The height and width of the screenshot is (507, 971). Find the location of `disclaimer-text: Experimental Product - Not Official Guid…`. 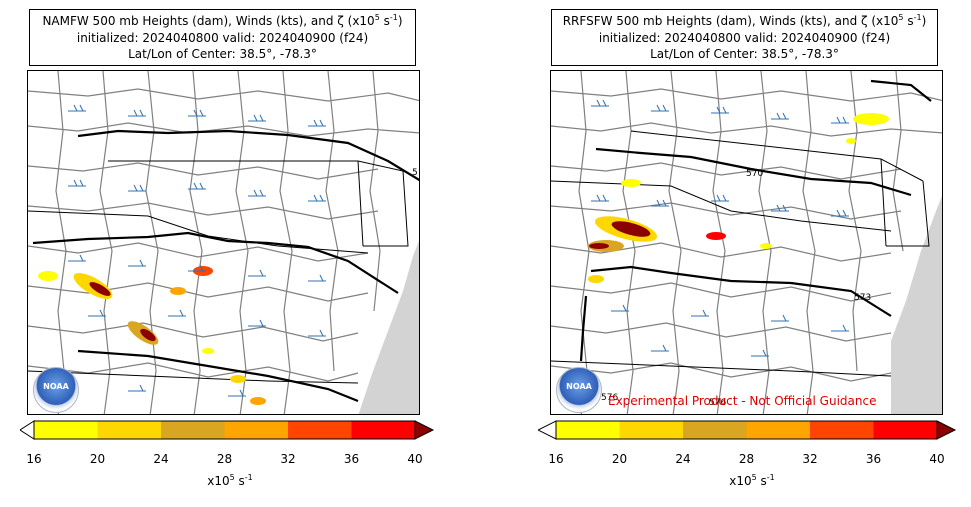

disclaimer-text: Experimental Product - Not Official Guid… is located at coordinates (742, 401).